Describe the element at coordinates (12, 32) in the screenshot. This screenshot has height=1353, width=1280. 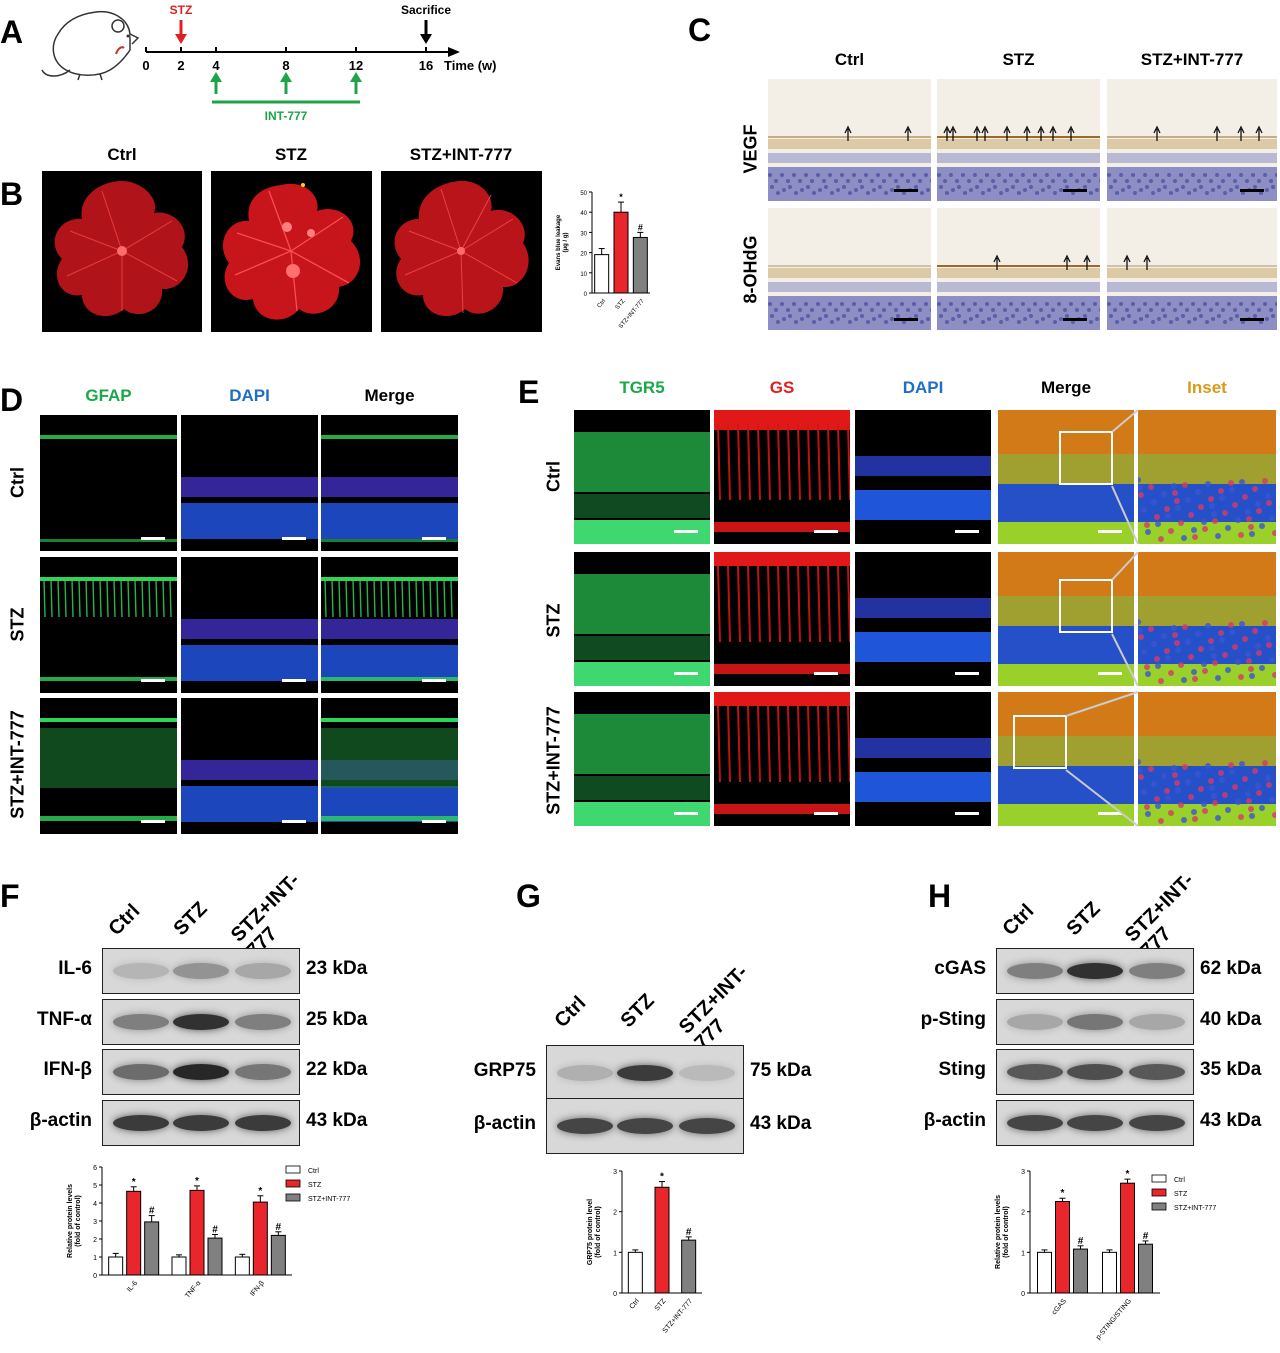
I see `panel-letter-a: A` at that location.